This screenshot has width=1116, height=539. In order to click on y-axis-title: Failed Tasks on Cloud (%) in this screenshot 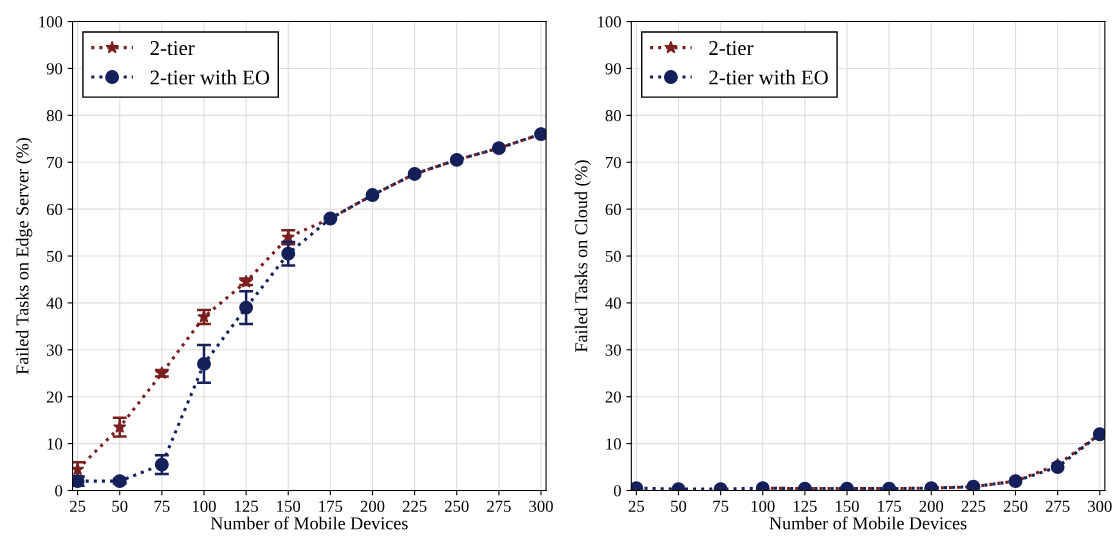, I will do `click(583, 256)`.